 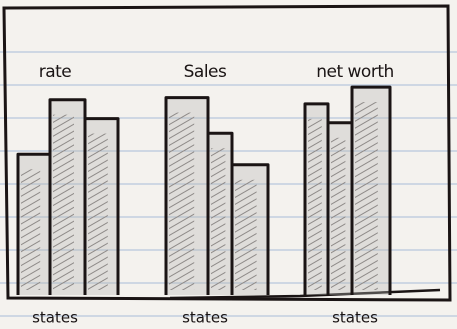 What do you see at coordinates (55, 72) in the screenshot?
I see `chart-title: rate` at bounding box center [55, 72].